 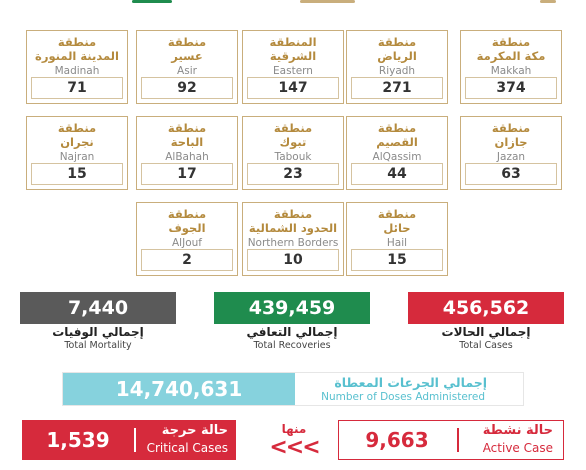 I want to click on top-strip-gold-mark, so click(x=327, y=1).